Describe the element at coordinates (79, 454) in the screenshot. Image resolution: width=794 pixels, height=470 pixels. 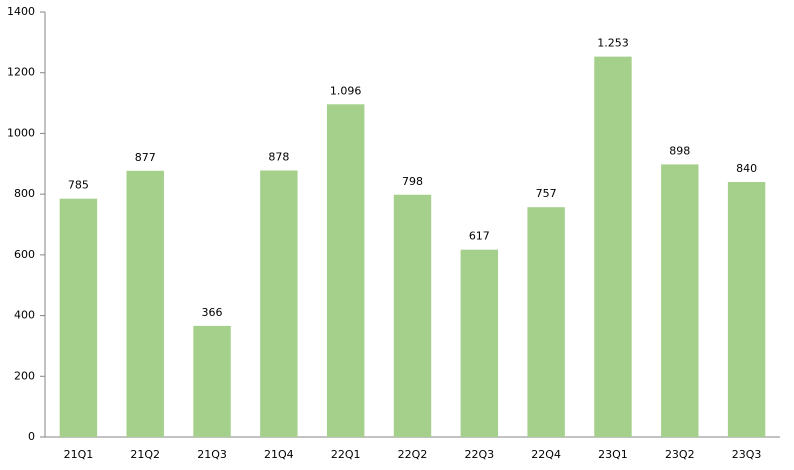
I see `x-tick-label: 21Q1` at that location.